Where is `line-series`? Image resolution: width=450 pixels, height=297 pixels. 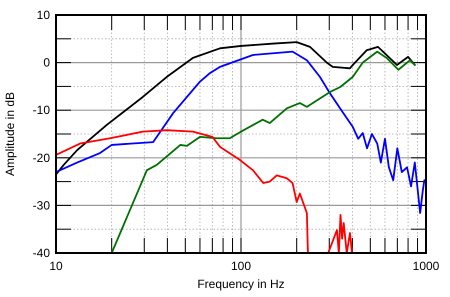 line-series is located at coordinates (340, 234).